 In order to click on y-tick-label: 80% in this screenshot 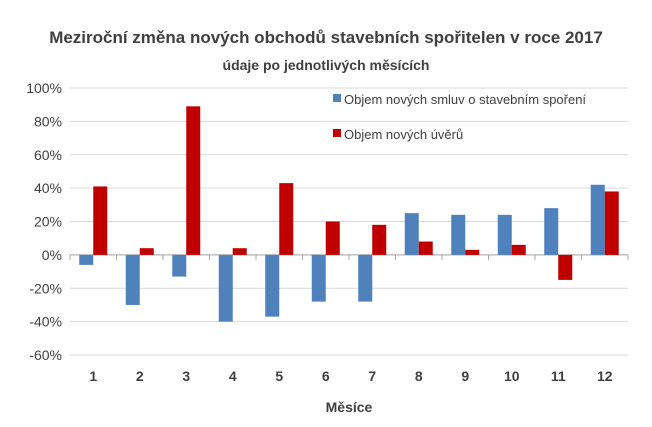, I will do `click(48, 121)`.